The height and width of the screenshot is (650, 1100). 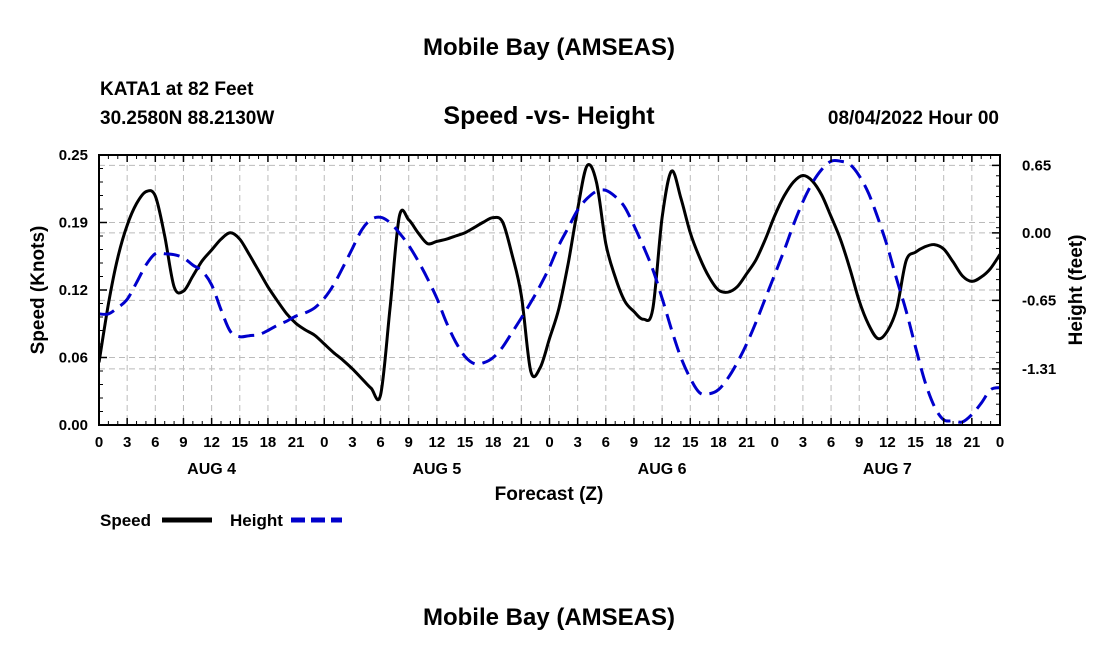 I want to click on day-label: AUG 7, so click(x=887, y=469).